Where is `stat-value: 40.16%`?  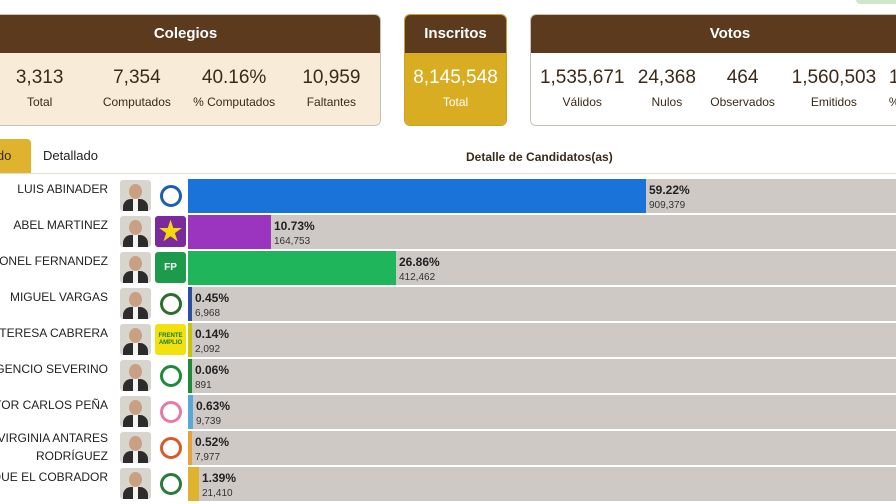
stat-value: 40.16% is located at coordinates (234, 77).